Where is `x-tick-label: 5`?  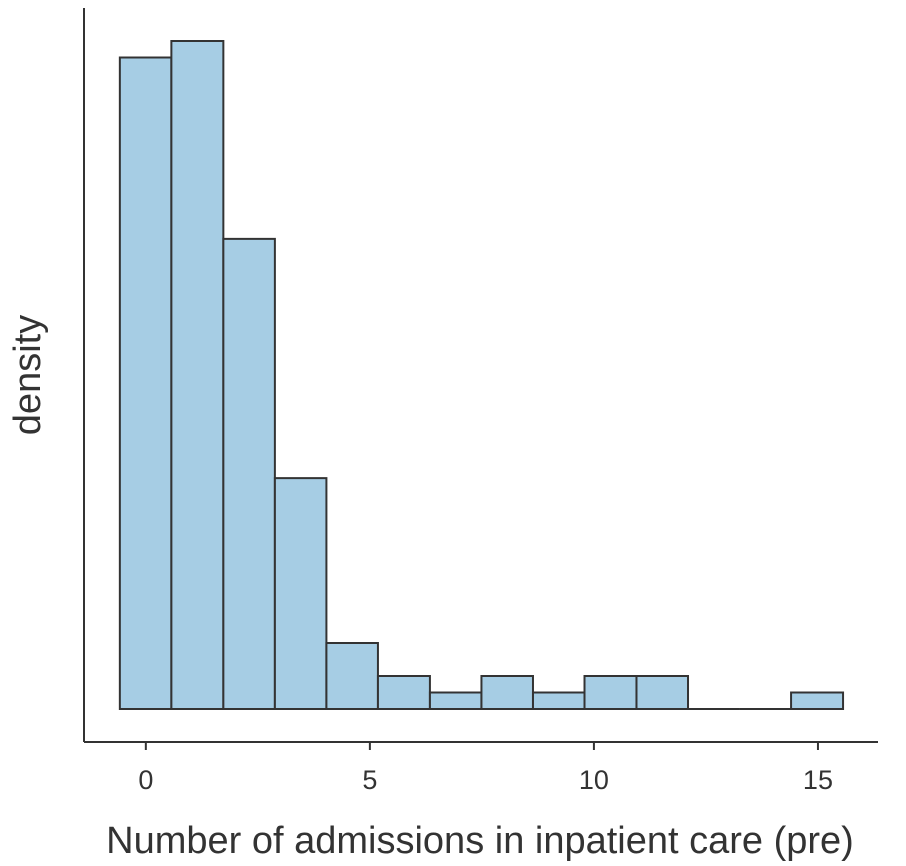
x-tick-label: 5 is located at coordinates (369, 780).